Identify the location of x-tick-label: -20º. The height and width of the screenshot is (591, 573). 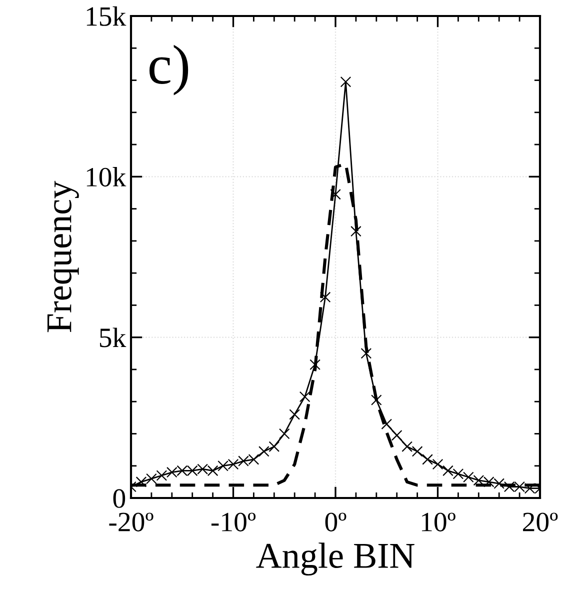
(131, 522).